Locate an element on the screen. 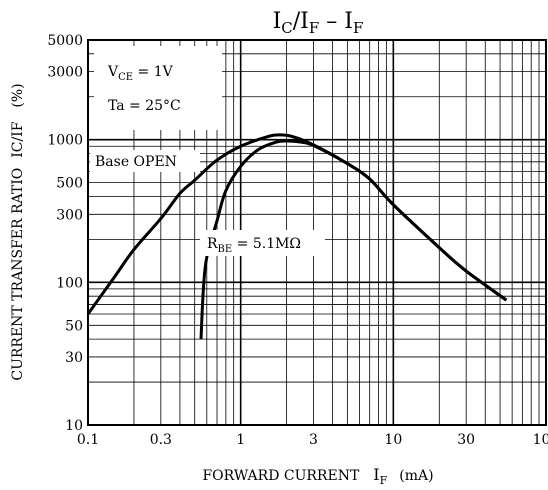 This screenshot has height=490, width=548. y-tick-label: 30 is located at coordinates (74, 358).